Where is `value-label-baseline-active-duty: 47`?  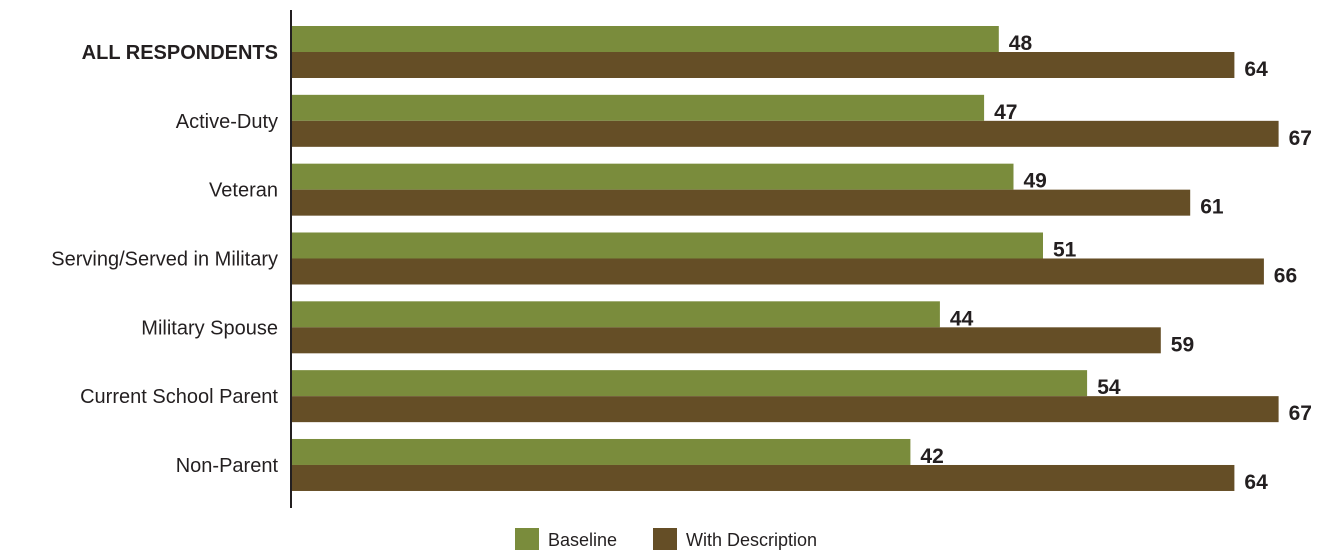
value-label-baseline-active-duty: 47 is located at coordinates (1005, 112).